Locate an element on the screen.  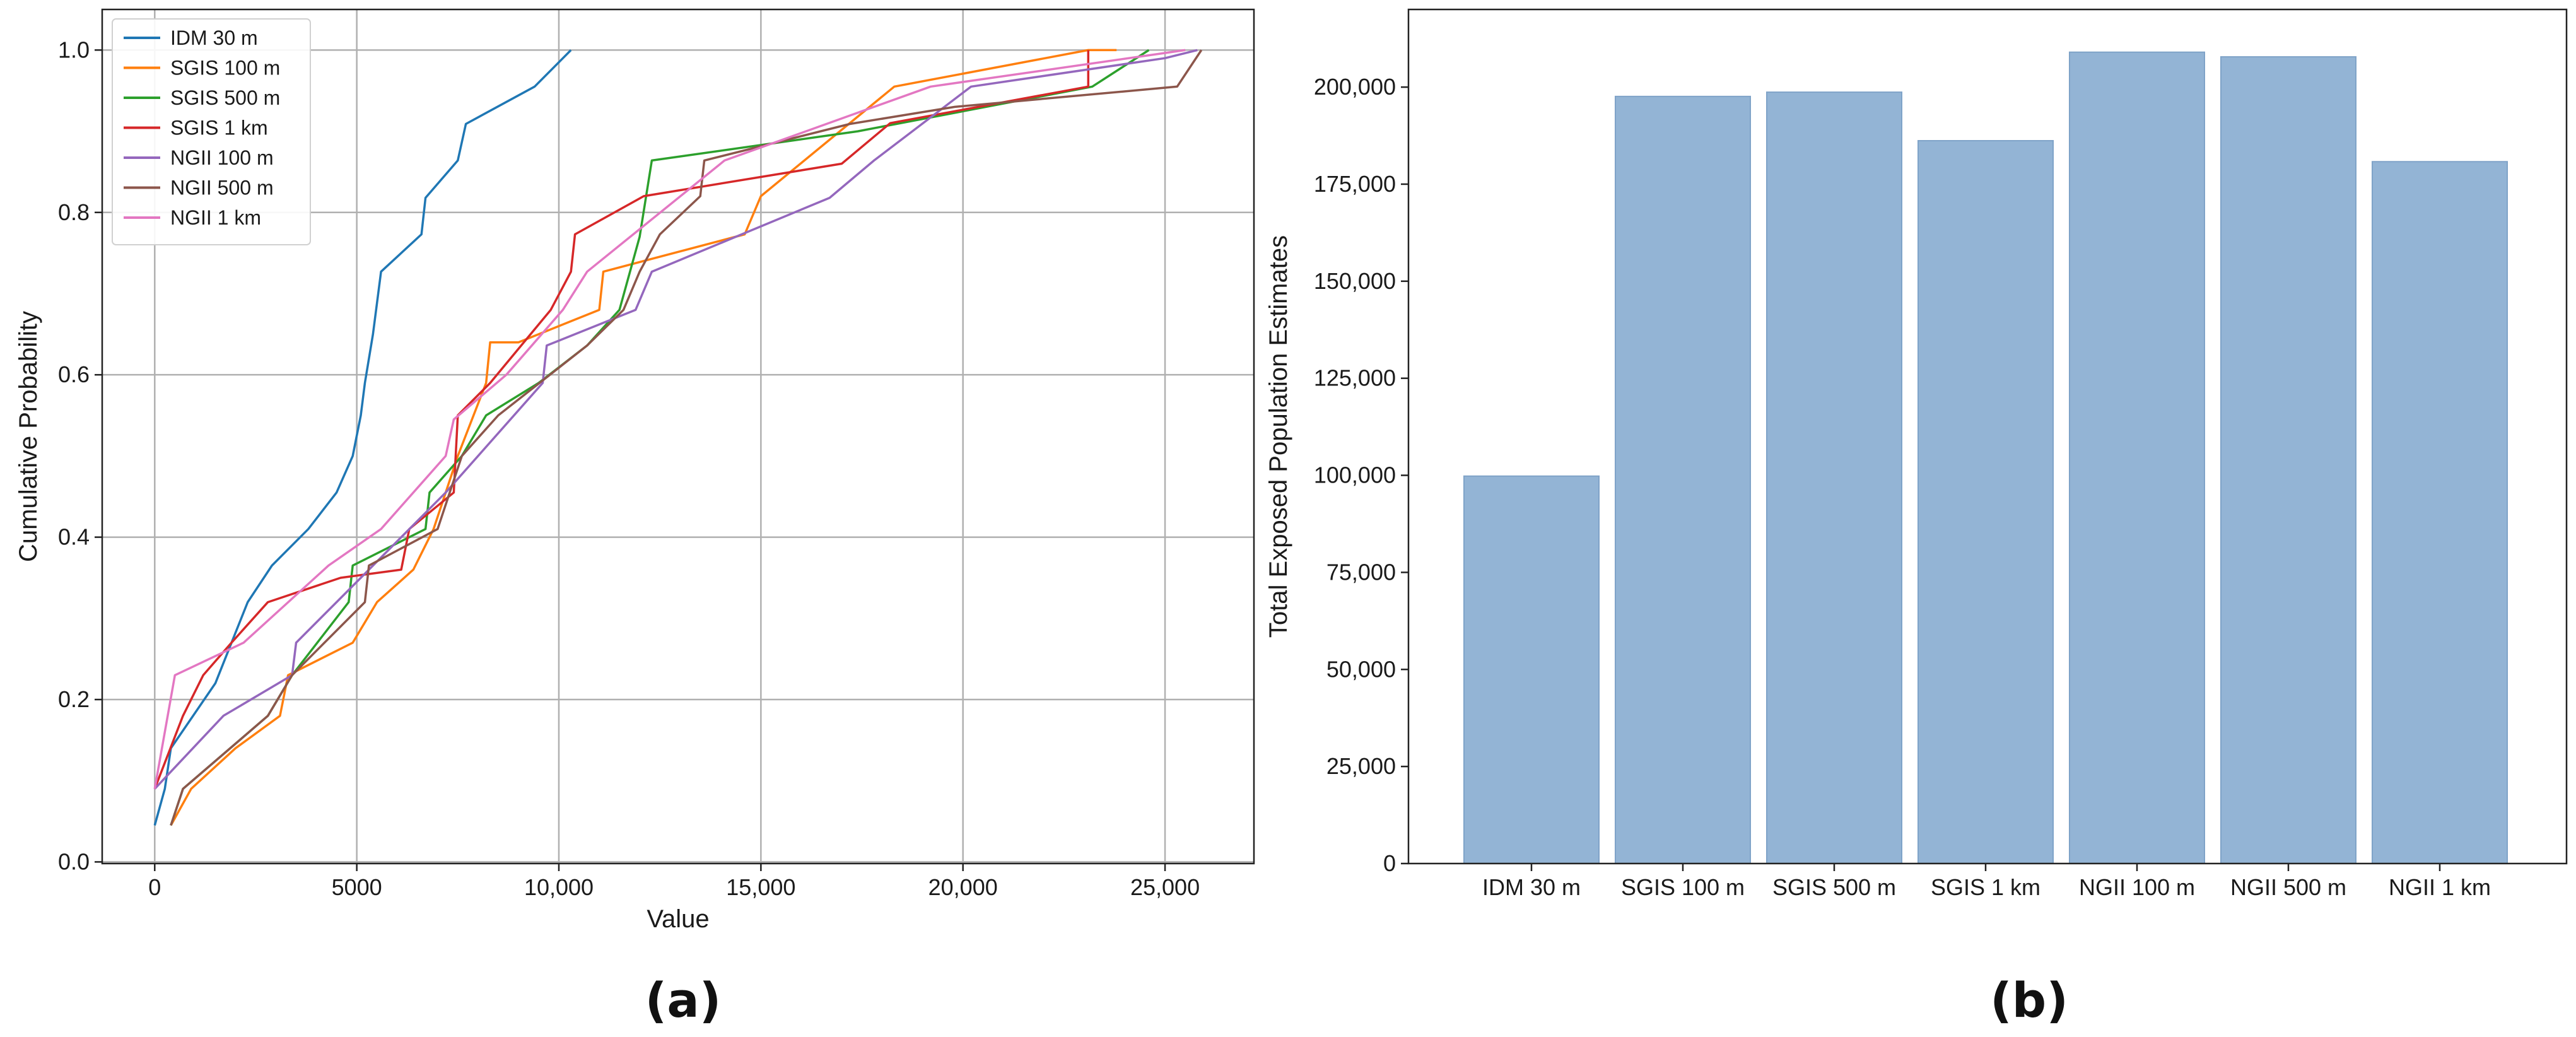
y-tick-label: 0.8 is located at coordinates (74, 212).